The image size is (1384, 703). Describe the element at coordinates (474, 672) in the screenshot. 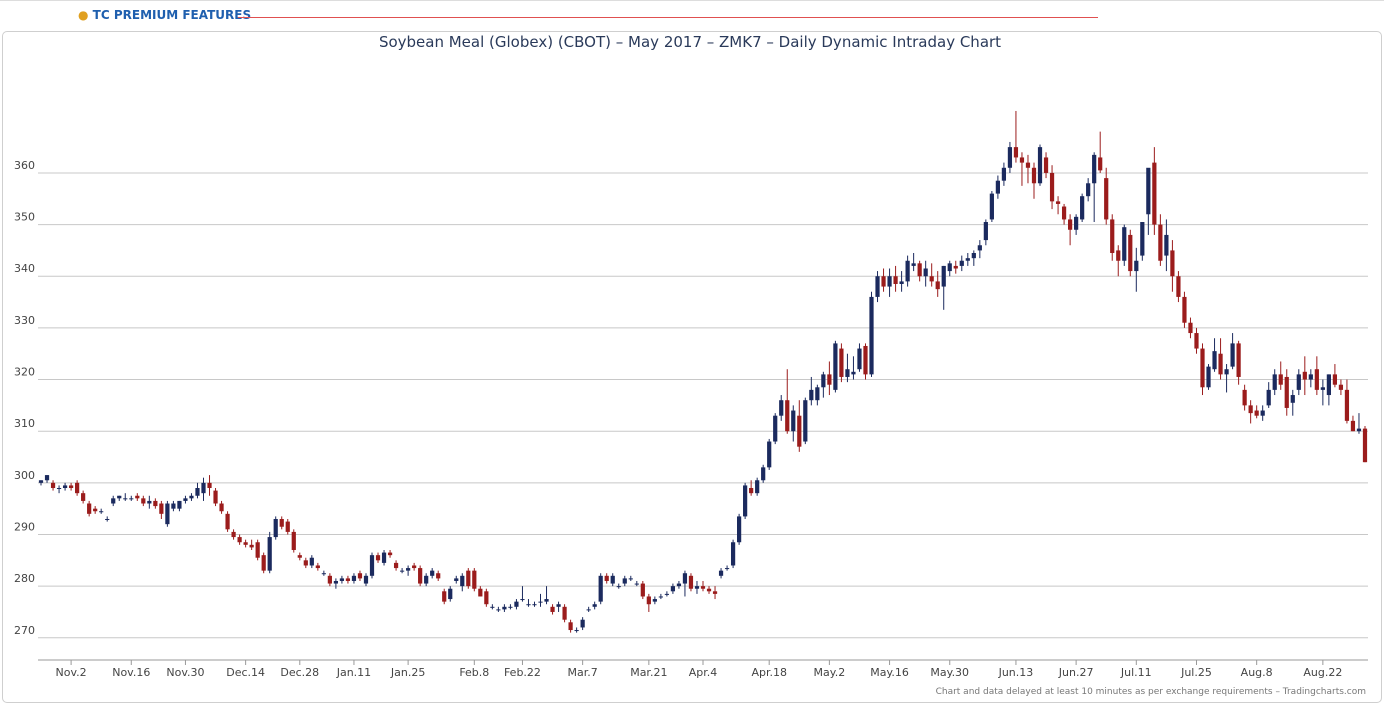

I see `x-tick-label: Feb.8` at that location.